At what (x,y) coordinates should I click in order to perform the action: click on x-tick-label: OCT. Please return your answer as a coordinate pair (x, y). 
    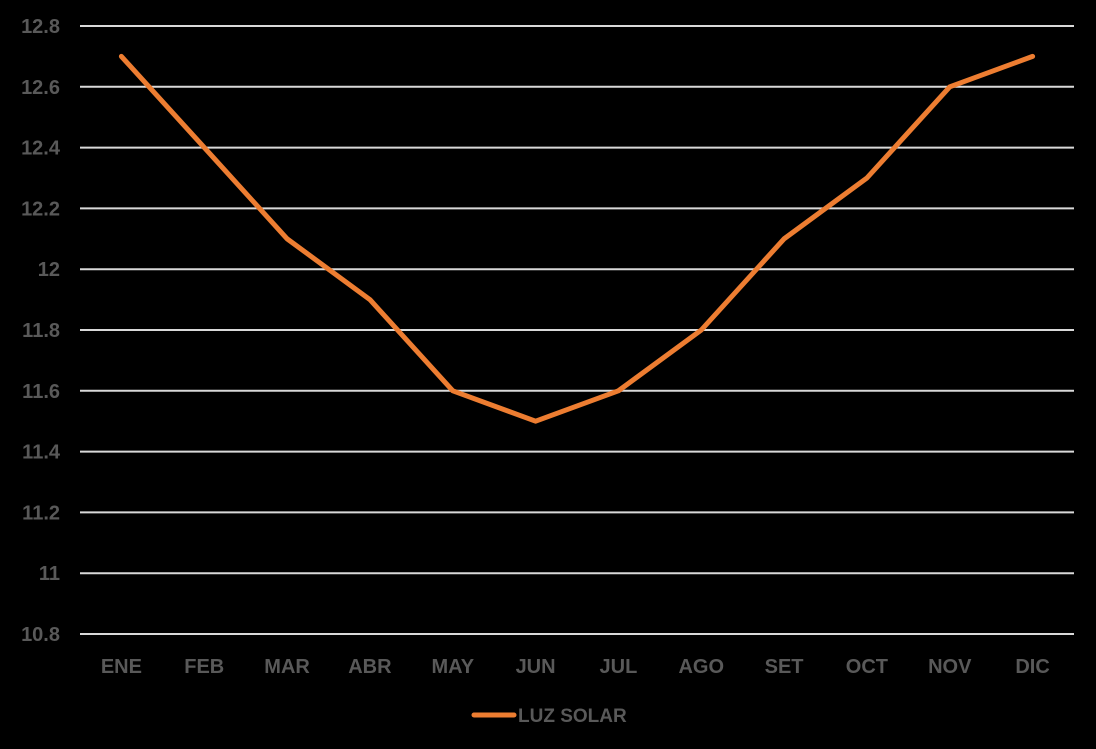
    Looking at the image, I should click on (867, 667).